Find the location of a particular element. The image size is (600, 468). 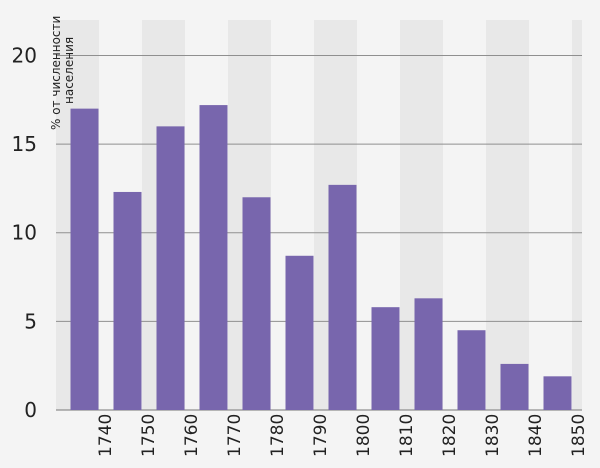

x-tick-label: 1770 is located at coordinates (235, 435).